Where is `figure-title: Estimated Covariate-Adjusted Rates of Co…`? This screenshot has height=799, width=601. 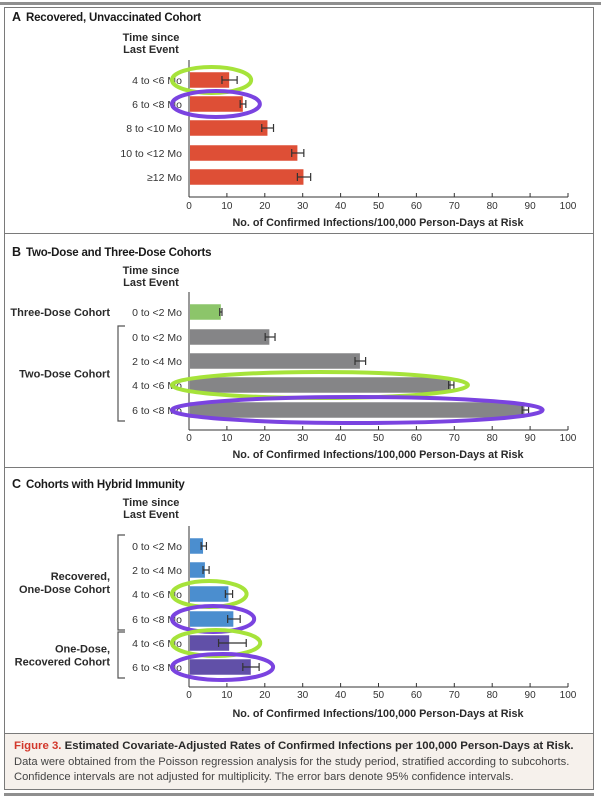
figure-title: Estimated Covariate-Adjusted Rates of Co… is located at coordinates (319, 746).